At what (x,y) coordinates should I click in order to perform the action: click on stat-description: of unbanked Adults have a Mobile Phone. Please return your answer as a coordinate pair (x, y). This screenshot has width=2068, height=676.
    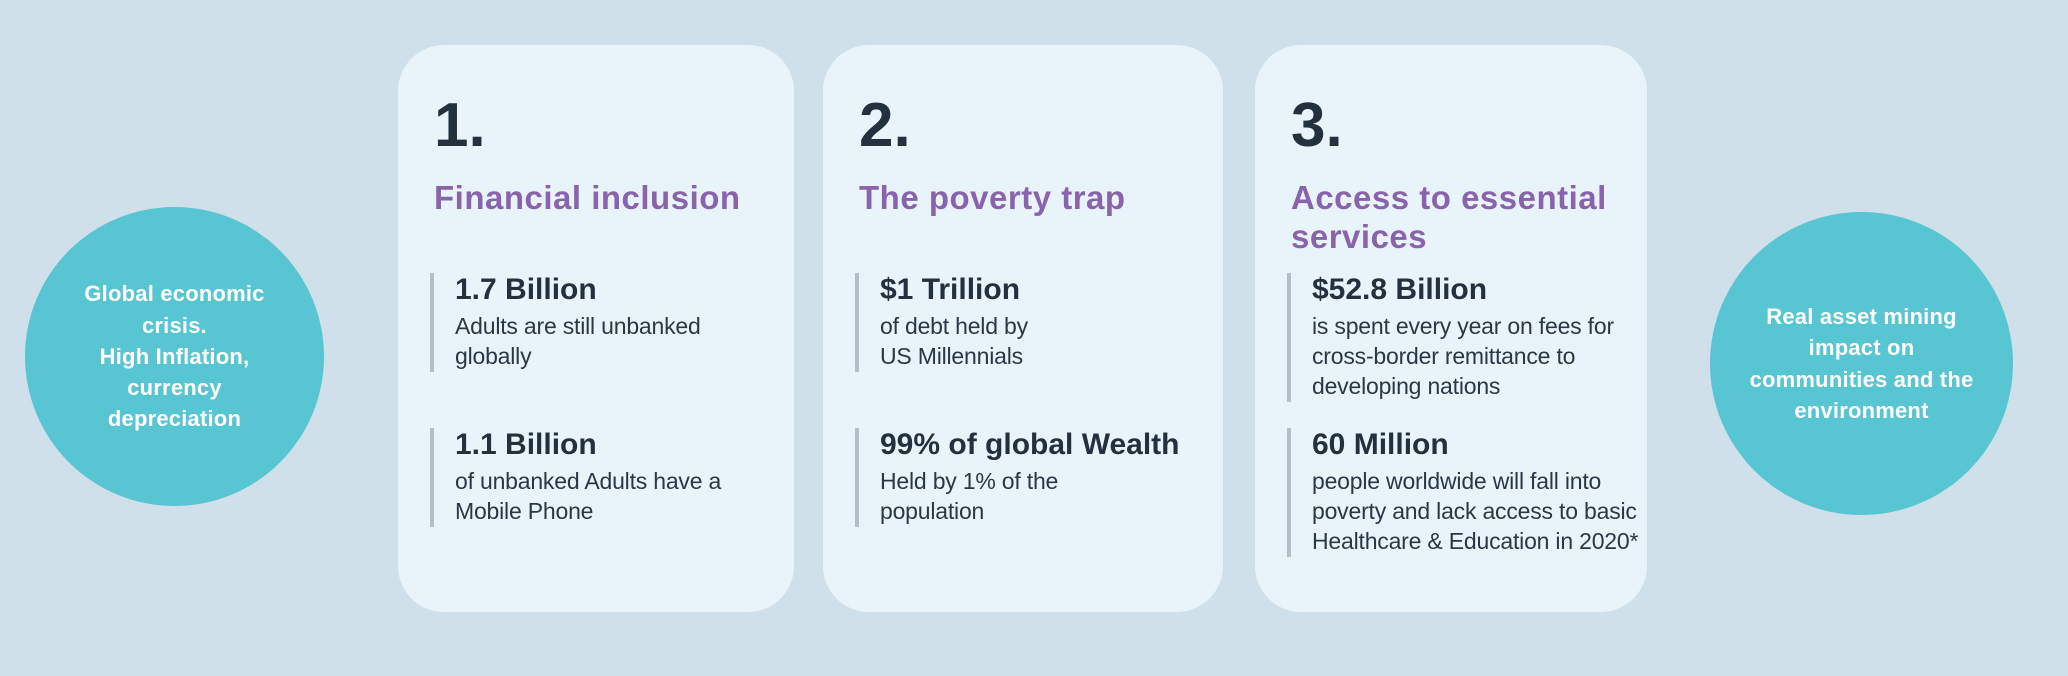
    Looking at the image, I should click on (588, 496).